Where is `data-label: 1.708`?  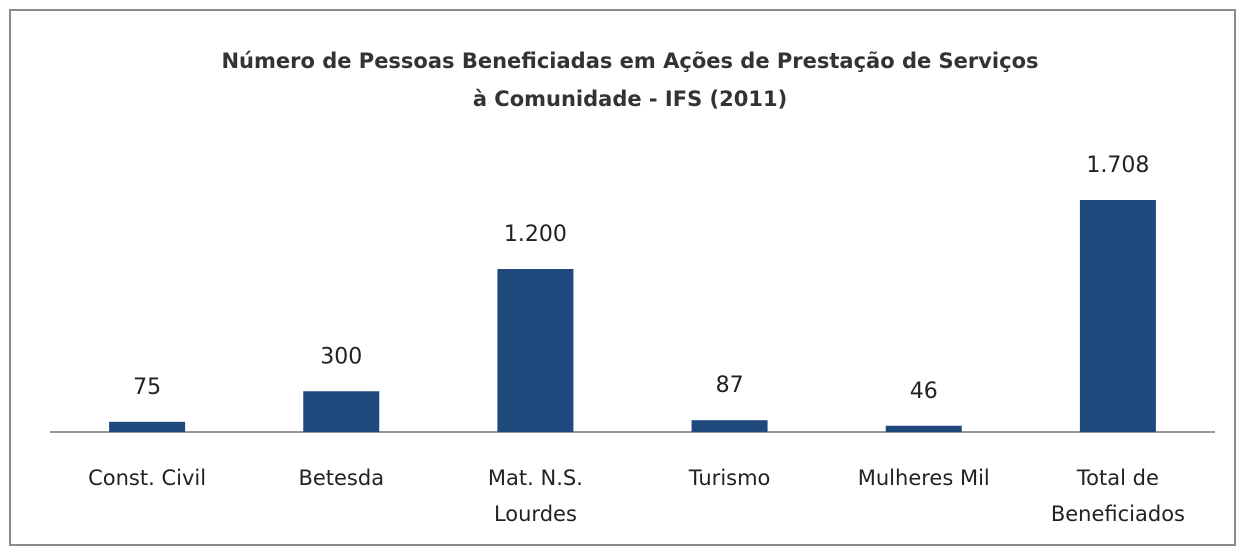 data-label: 1.708 is located at coordinates (1117, 165).